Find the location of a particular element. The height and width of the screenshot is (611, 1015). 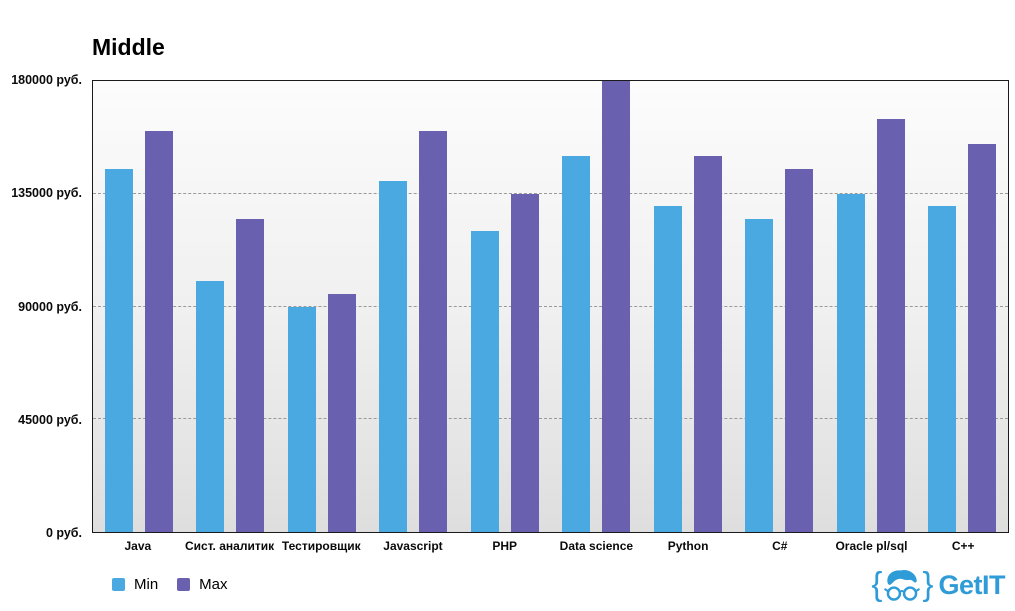

legend: Min Max is located at coordinates (170, 584).